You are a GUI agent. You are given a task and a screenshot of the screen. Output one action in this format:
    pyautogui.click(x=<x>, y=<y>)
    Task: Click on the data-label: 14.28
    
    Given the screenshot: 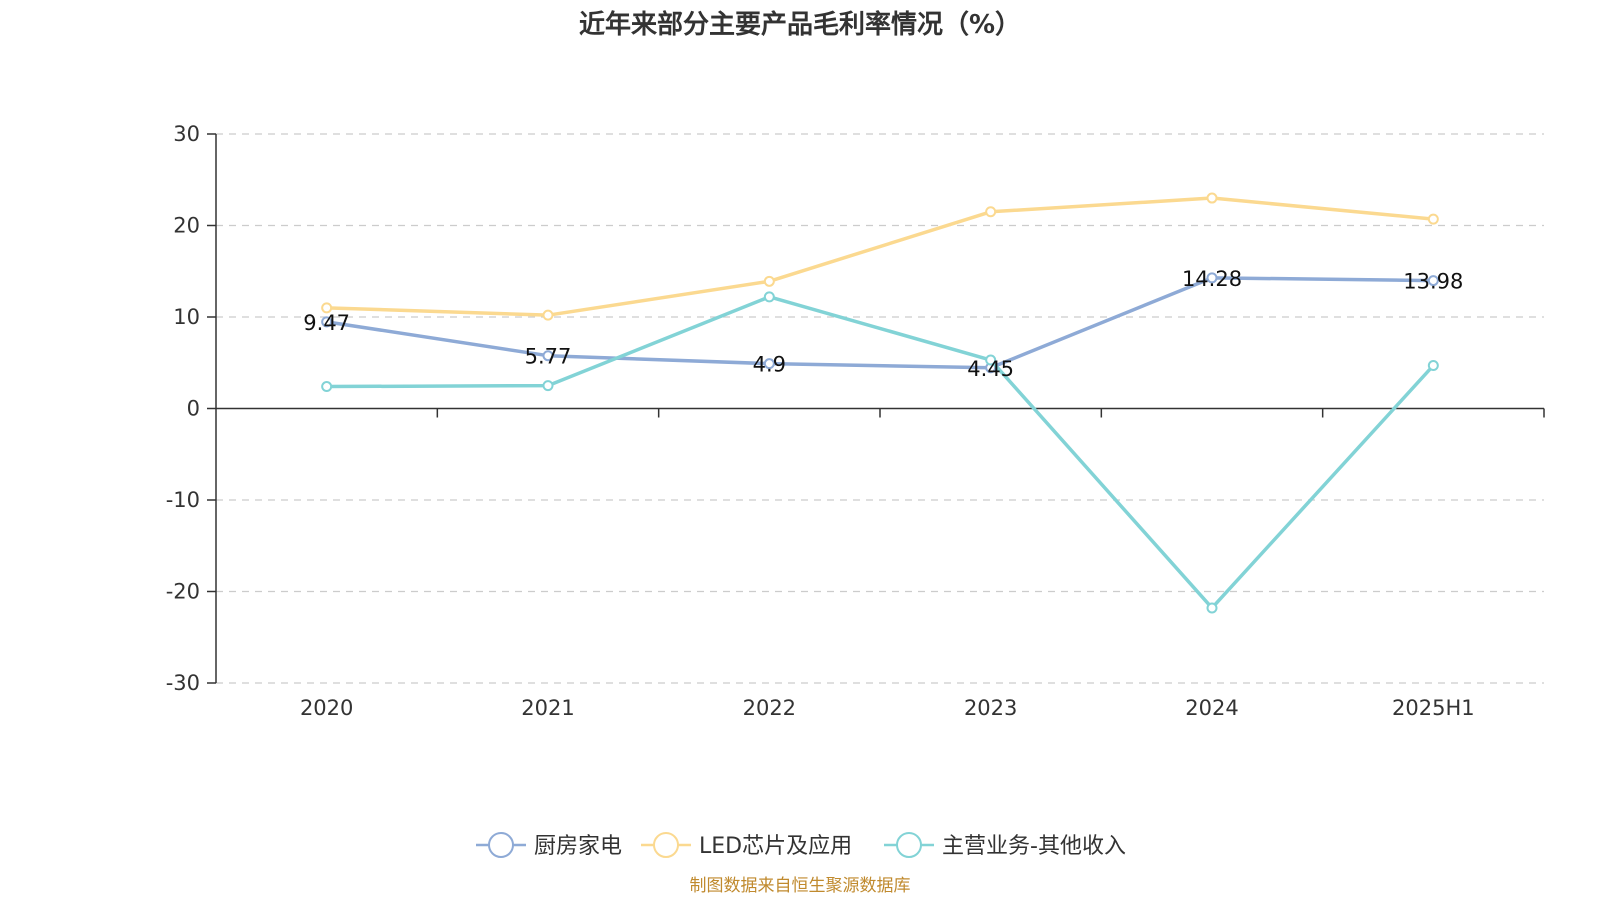 What is the action you would take?
    pyautogui.click(x=1212, y=279)
    